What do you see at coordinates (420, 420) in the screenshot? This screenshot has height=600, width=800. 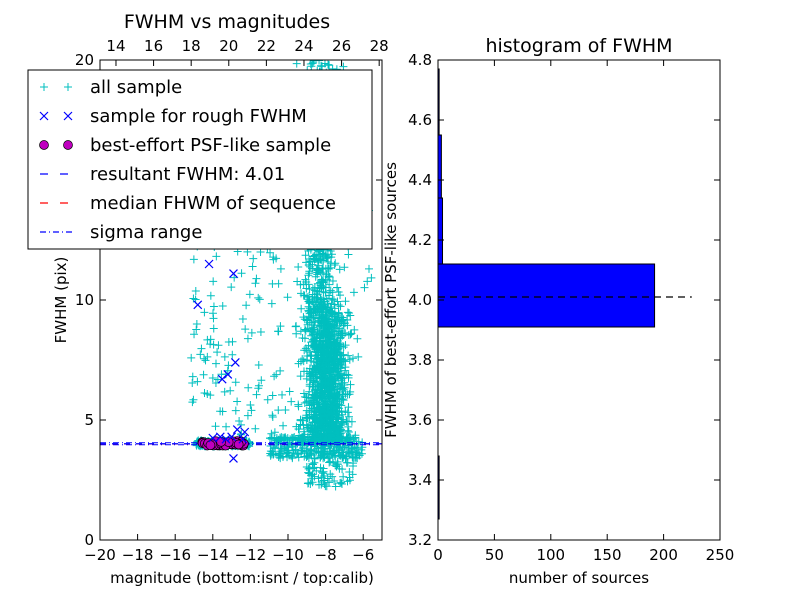 I see `histogram-ytick-label: 3.6` at bounding box center [420, 420].